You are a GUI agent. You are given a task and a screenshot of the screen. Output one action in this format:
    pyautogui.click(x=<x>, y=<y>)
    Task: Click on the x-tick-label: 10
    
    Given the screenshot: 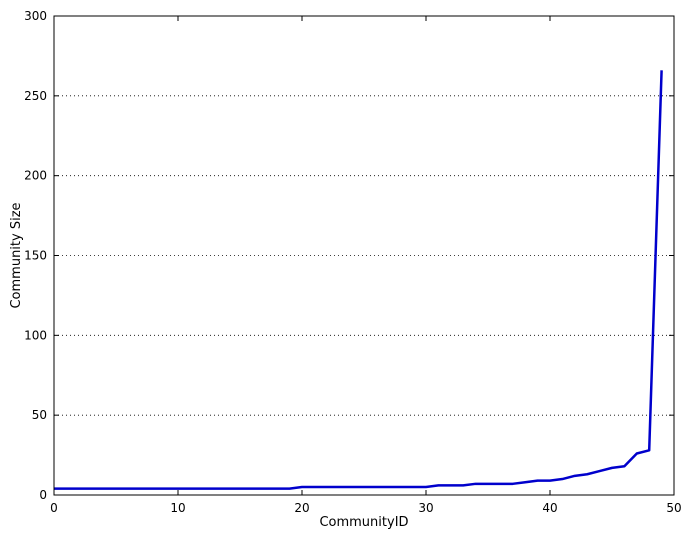 What is the action you would take?
    pyautogui.click(x=177, y=508)
    